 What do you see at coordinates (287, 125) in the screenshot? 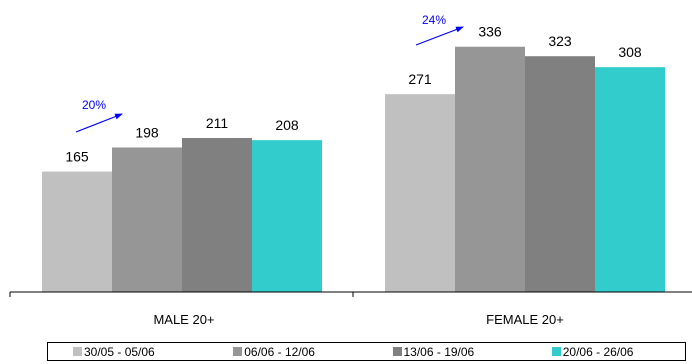
I see `bar-value-label: 208` at bounding box center [287, 125].